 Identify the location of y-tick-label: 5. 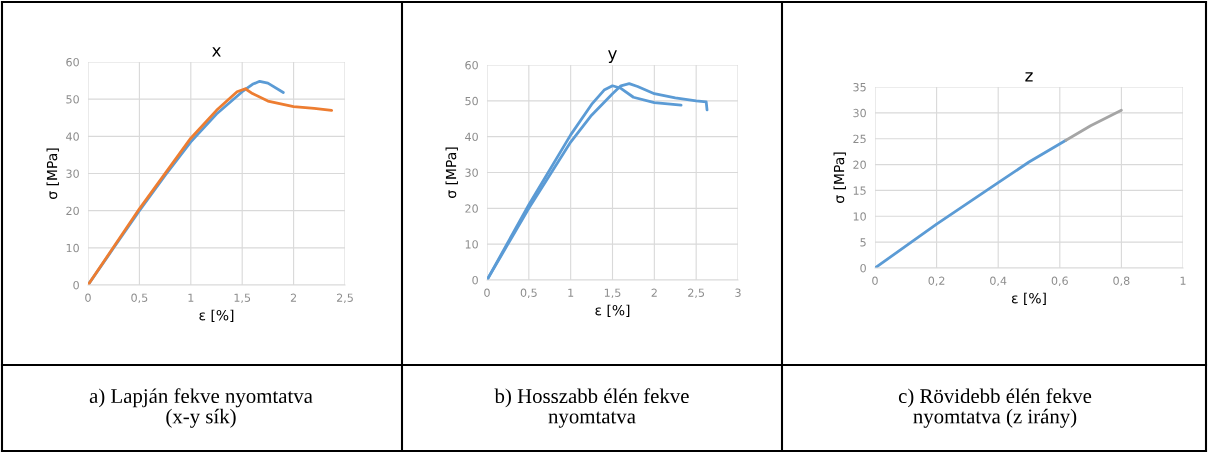
(863, 242).